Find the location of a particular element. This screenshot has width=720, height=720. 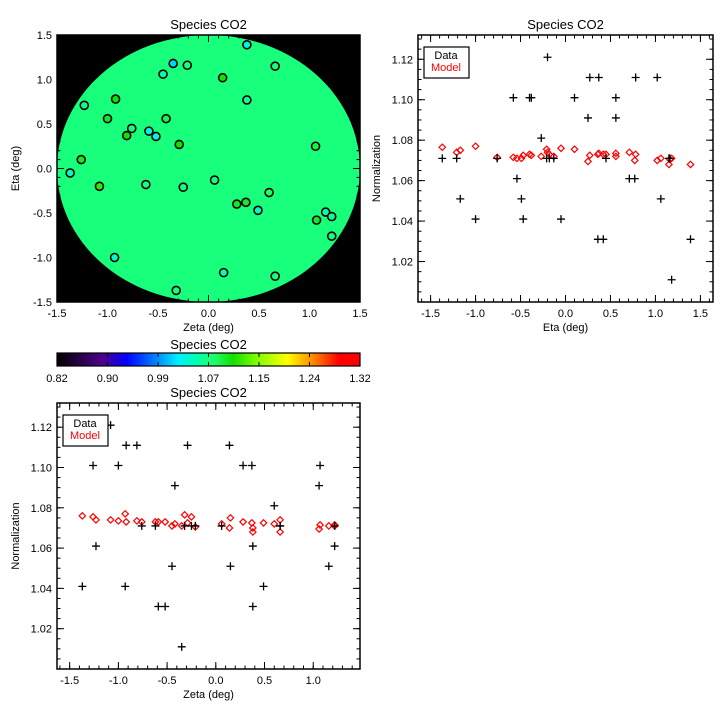

colorbar-tick-label: 0.90 is located at coordinates (107, 379).